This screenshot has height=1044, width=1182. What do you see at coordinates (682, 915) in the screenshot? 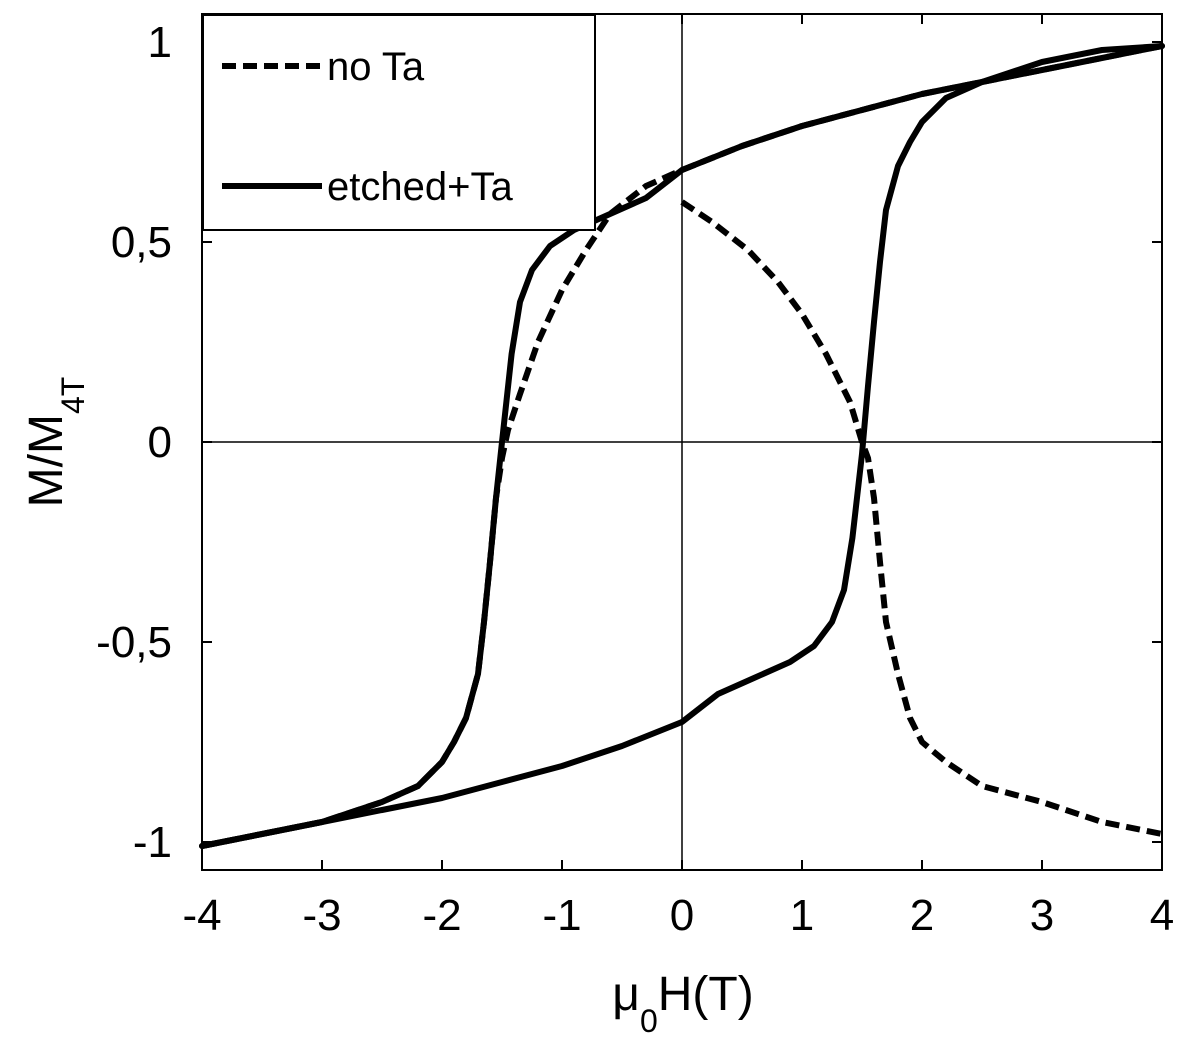
I see `x-tick-label: 0` at bounding box center [682, 915].